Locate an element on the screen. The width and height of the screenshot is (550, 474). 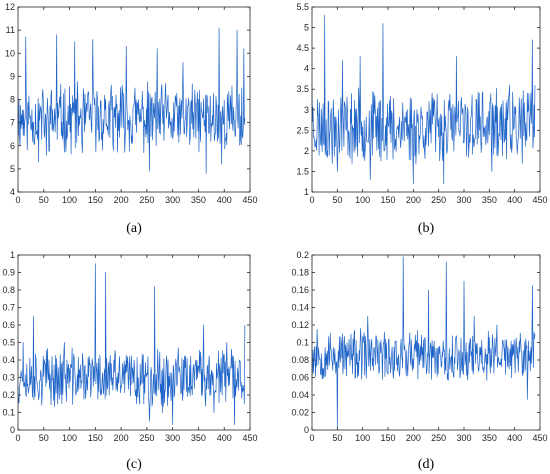
y-tick-label: 0.16 is located at coordinates (300, 290).